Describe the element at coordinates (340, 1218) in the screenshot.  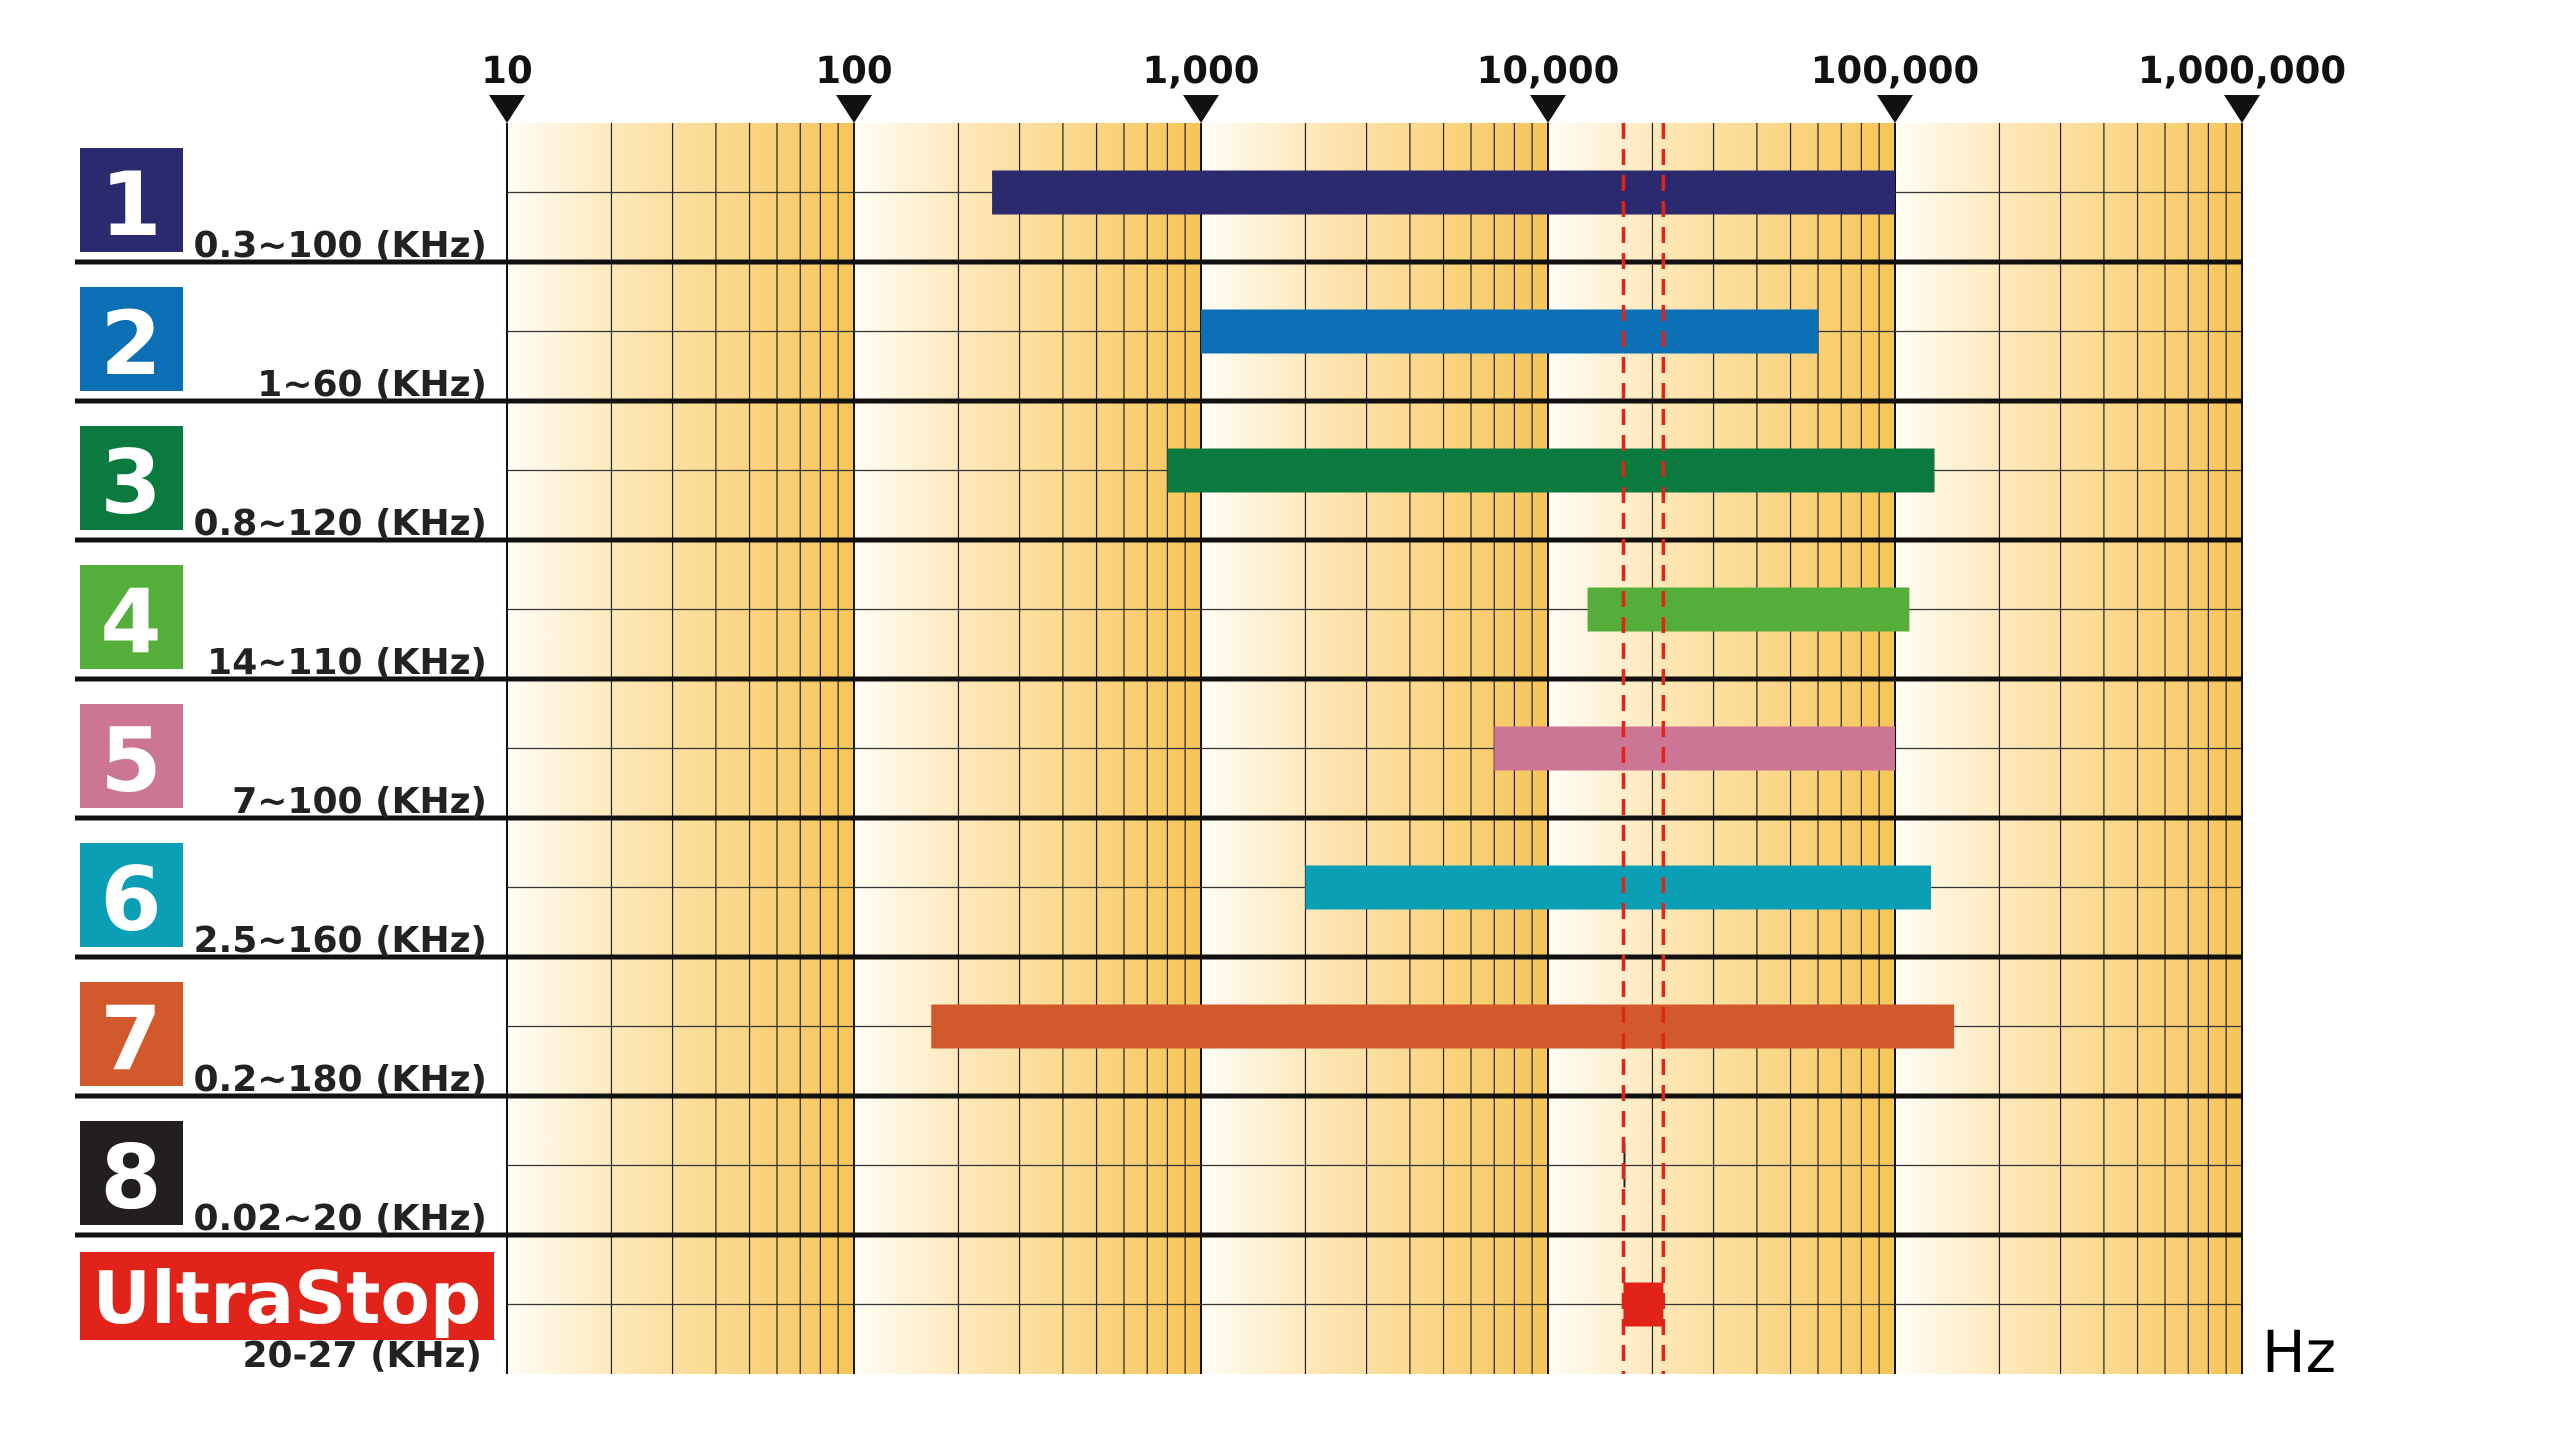
I see `range-label: 0.02~20 (KHz)` at that location.